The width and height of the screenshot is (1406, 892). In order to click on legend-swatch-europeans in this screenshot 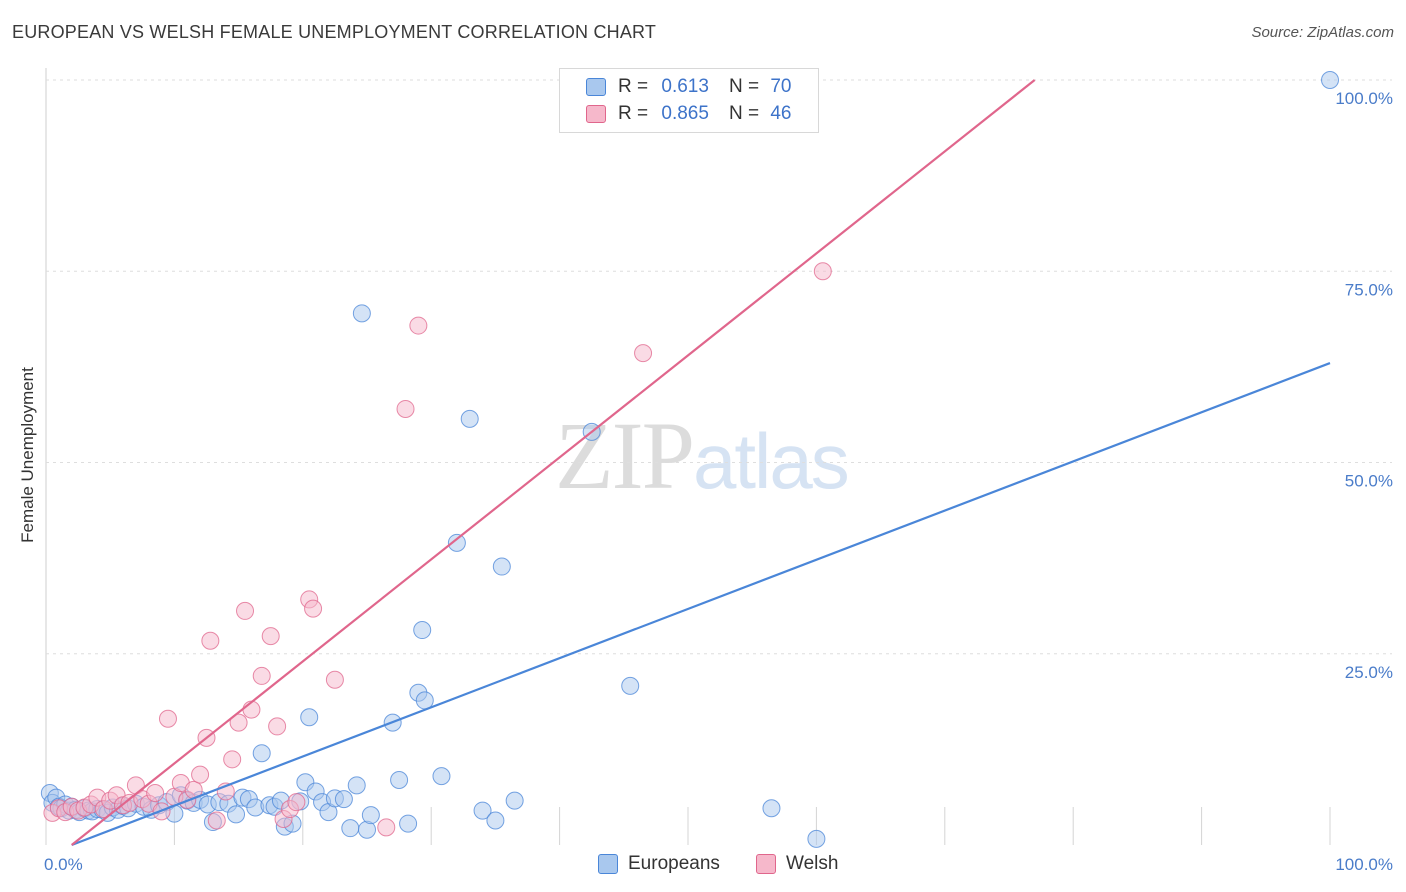, I will do `click(596, 87)`.